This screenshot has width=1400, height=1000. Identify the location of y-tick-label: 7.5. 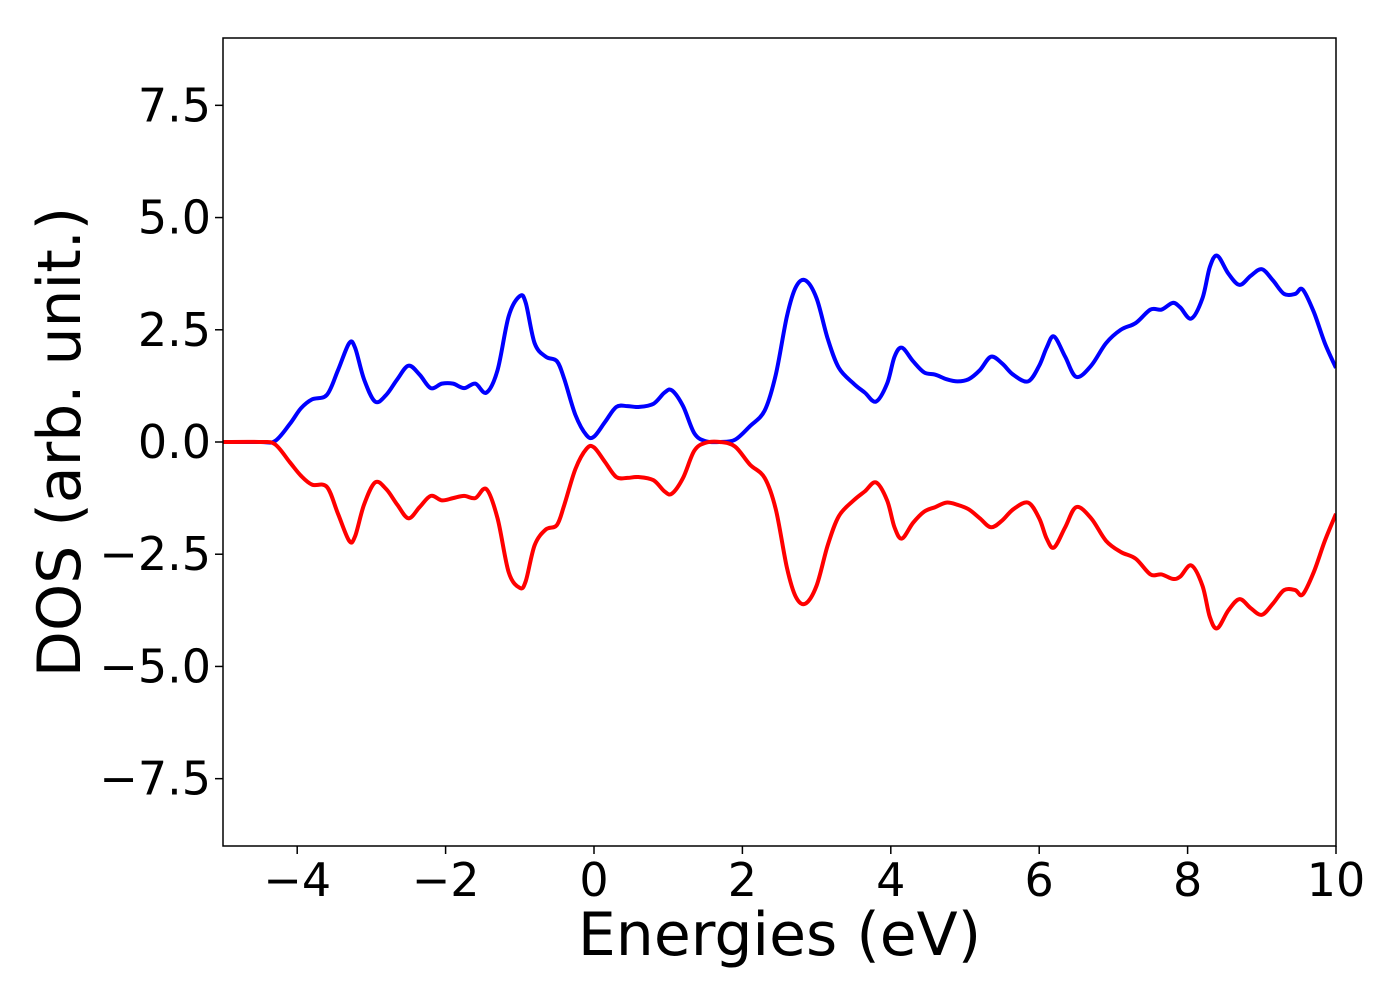
(174, 105).